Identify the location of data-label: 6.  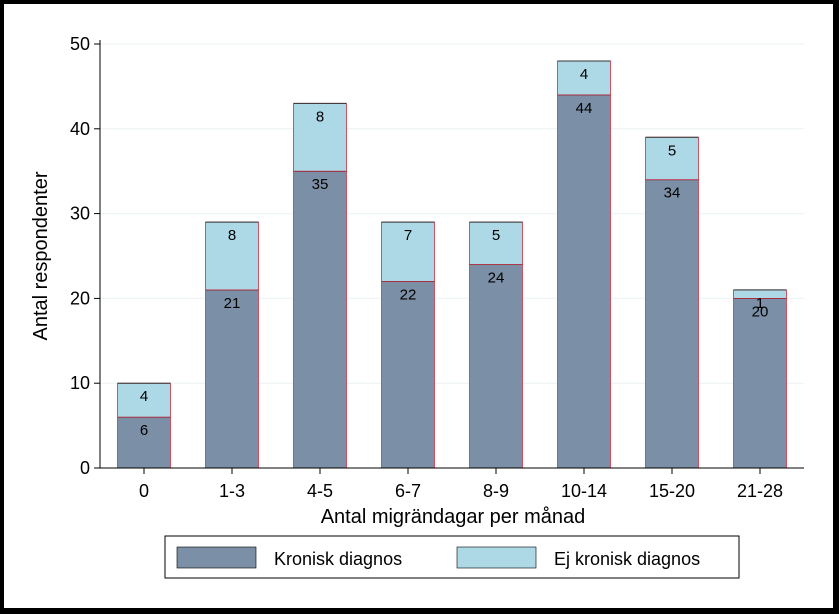
(144, 430).